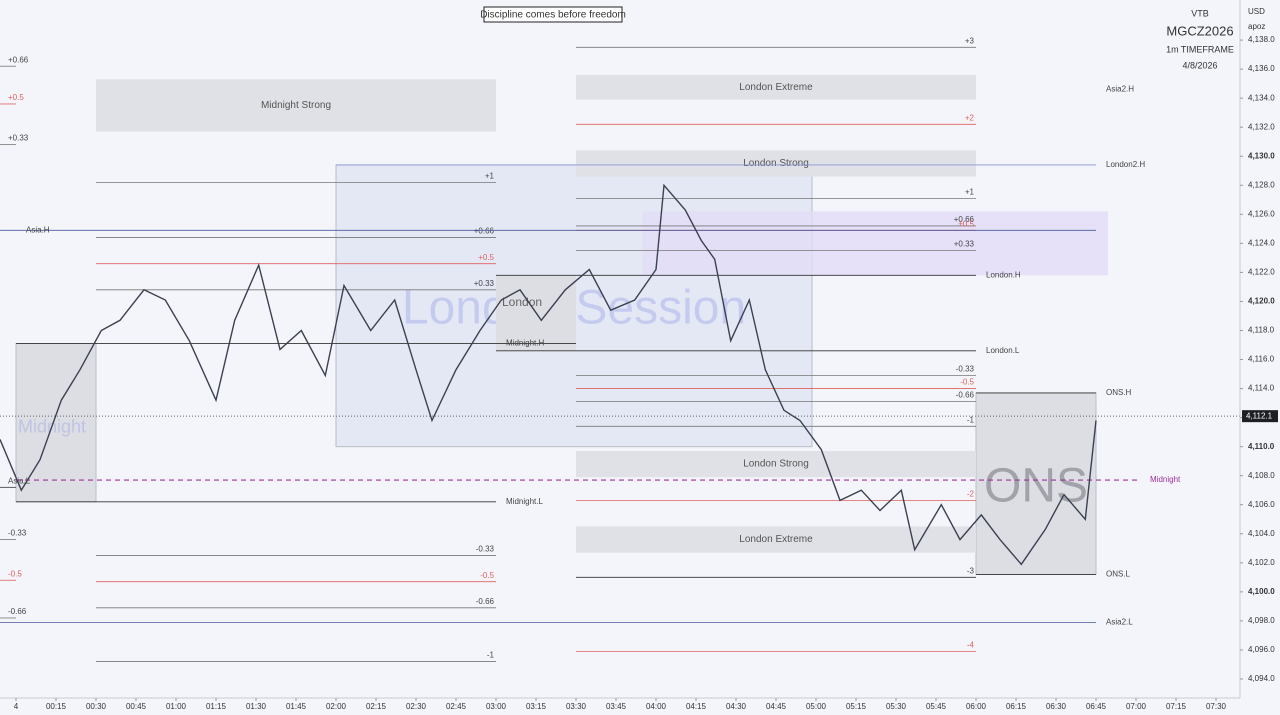  Describe the element at coordinates (1261, 475) in the screenshot. I see `y-tick-label: 4,108.0` at that location.